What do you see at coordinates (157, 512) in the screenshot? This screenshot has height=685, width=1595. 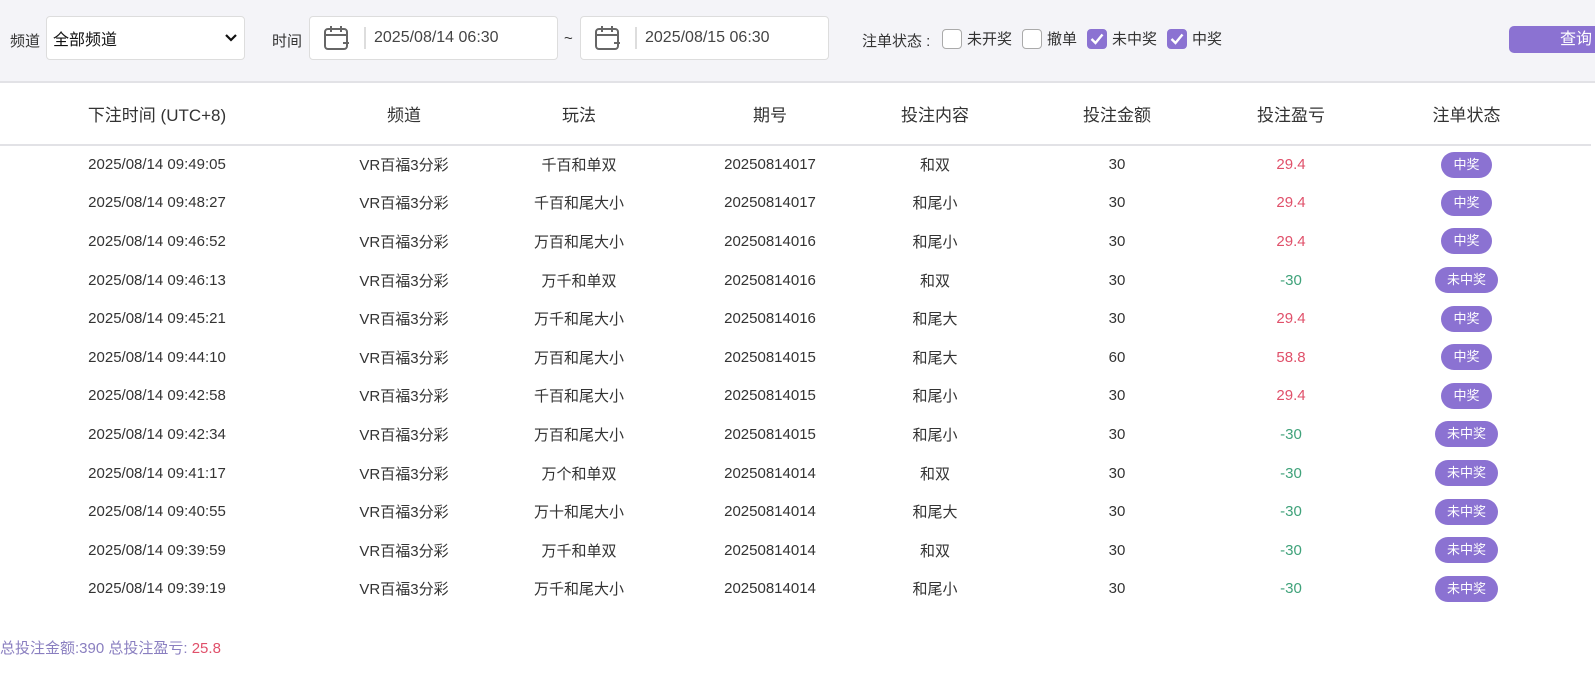 I see `cell: 2025/08/14 09:40:55` at bounding box center [157, 512].